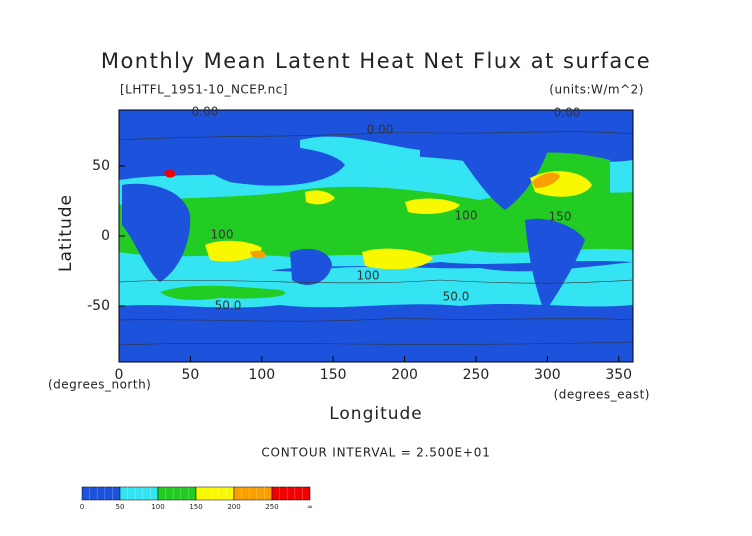 The image size is (752, 536). What do you see at coordinates (310, 507) in the screenshot?
I see `colorbar-label: ∞` at bounding box center [310, 507].